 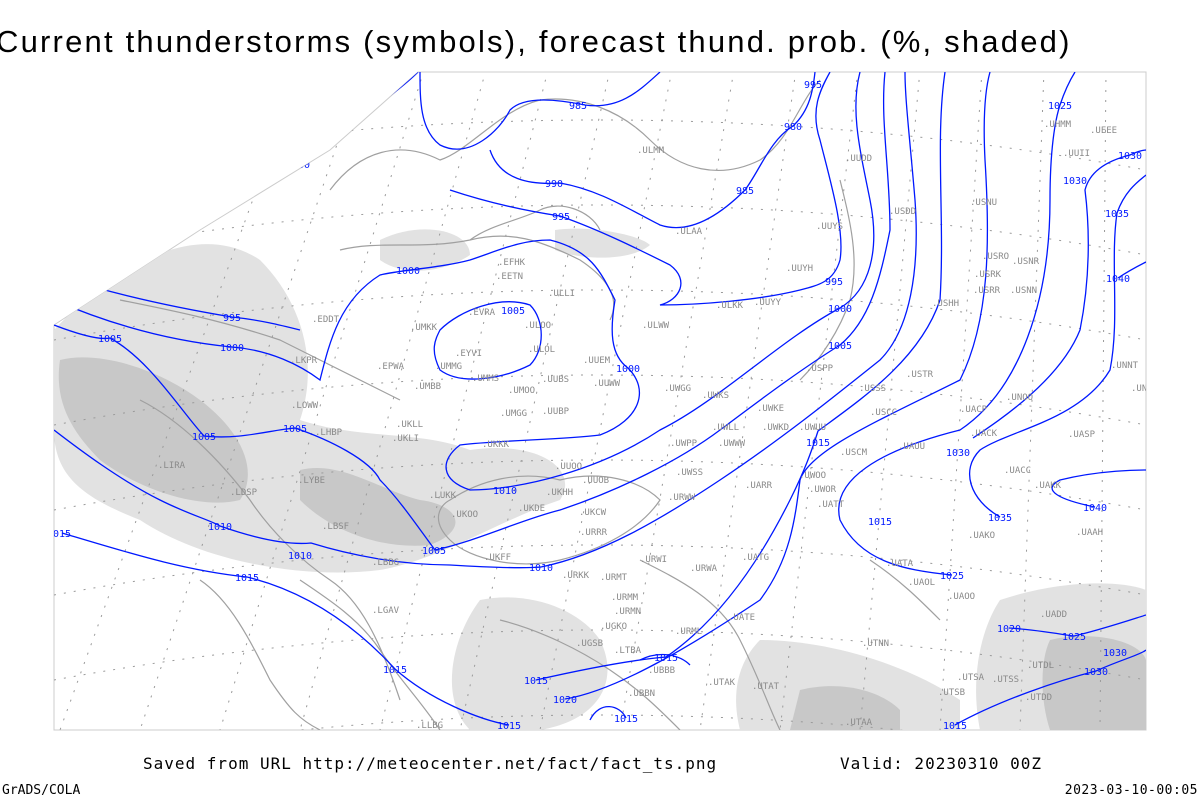 What do you see at coordinates (614, 578) in the screenshot?
I see `station-label: .URMT` at bounding box center [614, 578].